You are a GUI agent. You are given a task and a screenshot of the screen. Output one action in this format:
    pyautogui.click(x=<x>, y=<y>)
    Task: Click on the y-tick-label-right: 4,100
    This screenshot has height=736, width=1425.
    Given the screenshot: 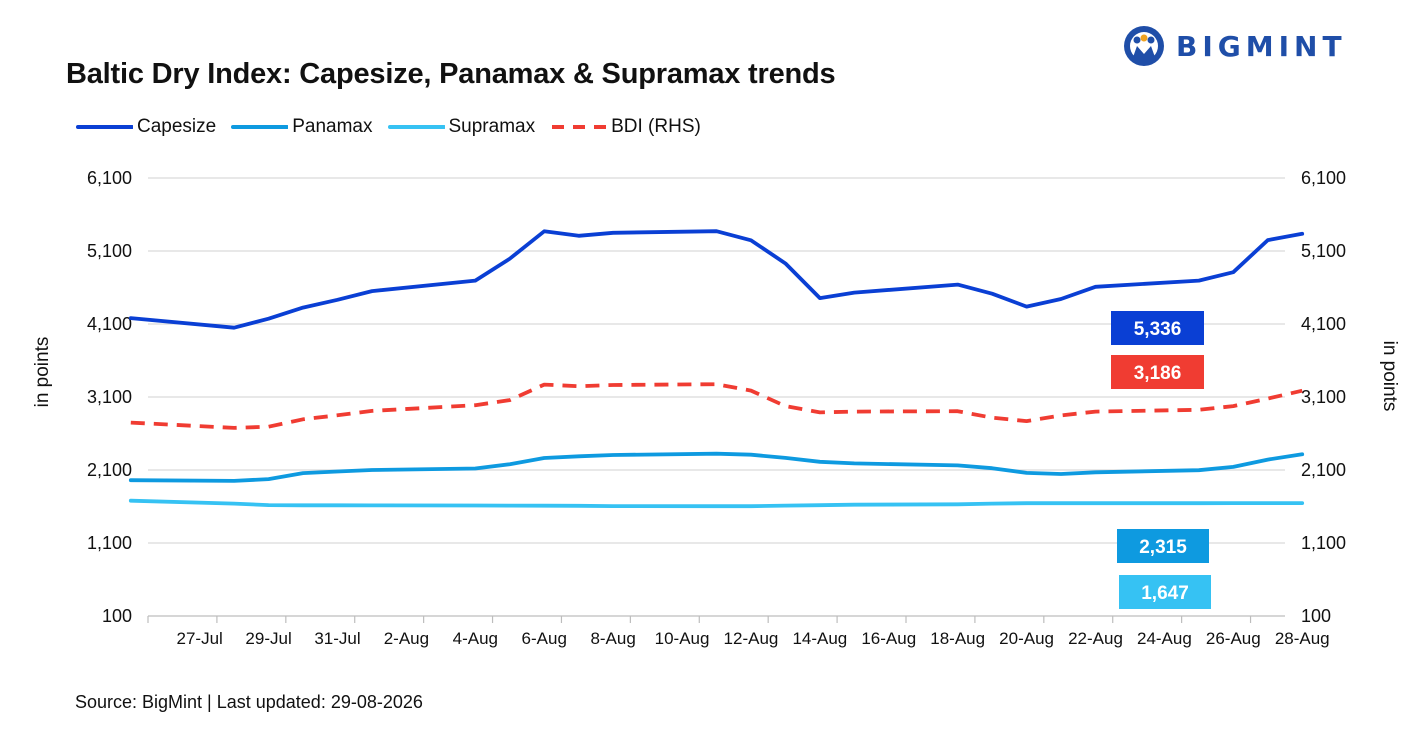 What is the action you would take?
    pyautogui.click(x=1323, y=324)
    